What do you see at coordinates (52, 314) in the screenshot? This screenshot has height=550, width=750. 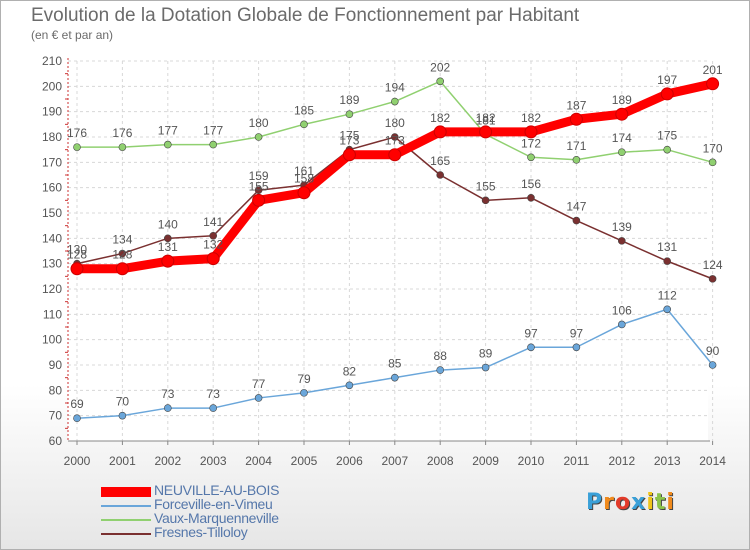 I see `y-tick-label: 110` at bounding box center [52, 314].